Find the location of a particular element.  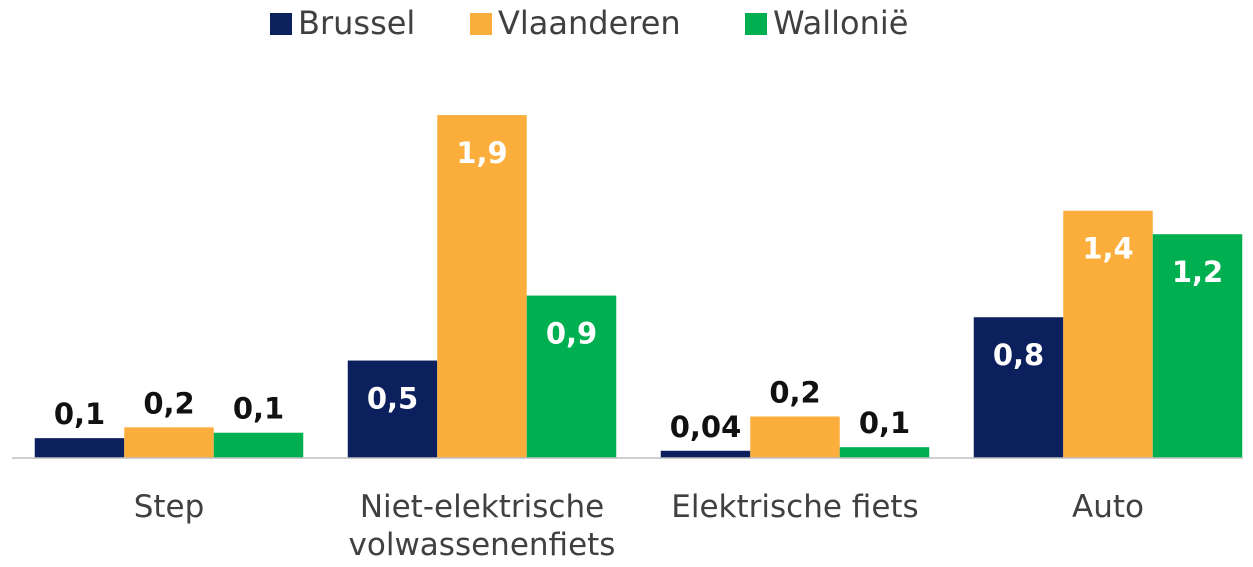

data-label: 1,9 is located at coordinates (481, 153).